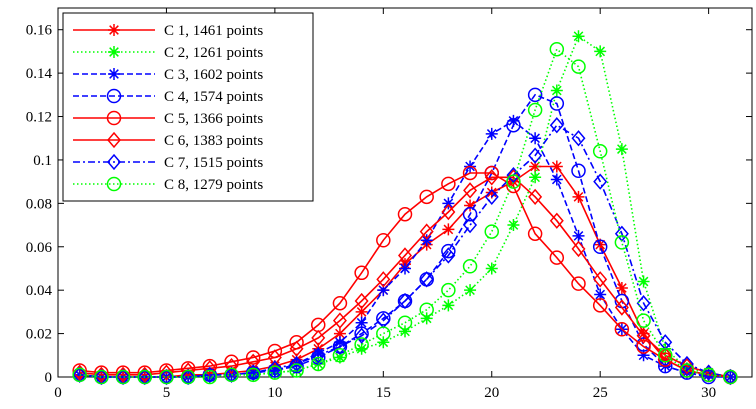  Describe the element at coordinates (213, 75) in the screenshot. I see `legend-label: C 3, 1602 points` at that location.